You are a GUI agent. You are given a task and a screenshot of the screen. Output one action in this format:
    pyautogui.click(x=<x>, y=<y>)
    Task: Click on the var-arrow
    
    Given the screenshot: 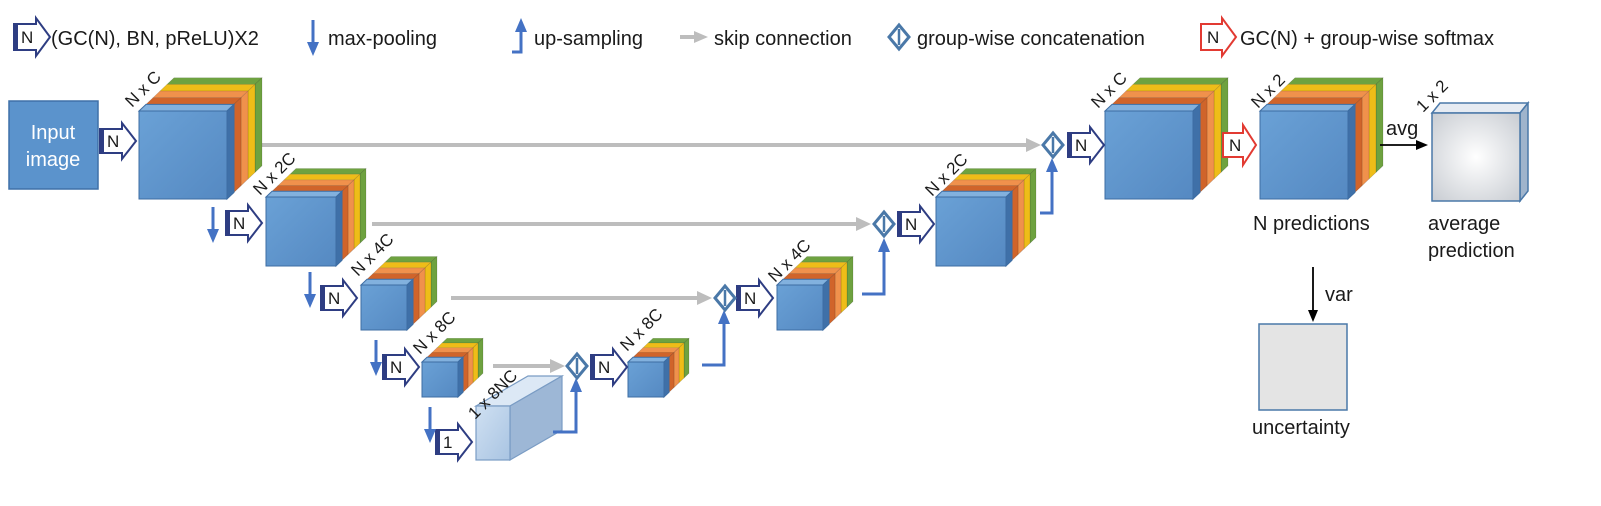 What is the action you would take?
    pyautogui.click(x=1313, y=294)
    